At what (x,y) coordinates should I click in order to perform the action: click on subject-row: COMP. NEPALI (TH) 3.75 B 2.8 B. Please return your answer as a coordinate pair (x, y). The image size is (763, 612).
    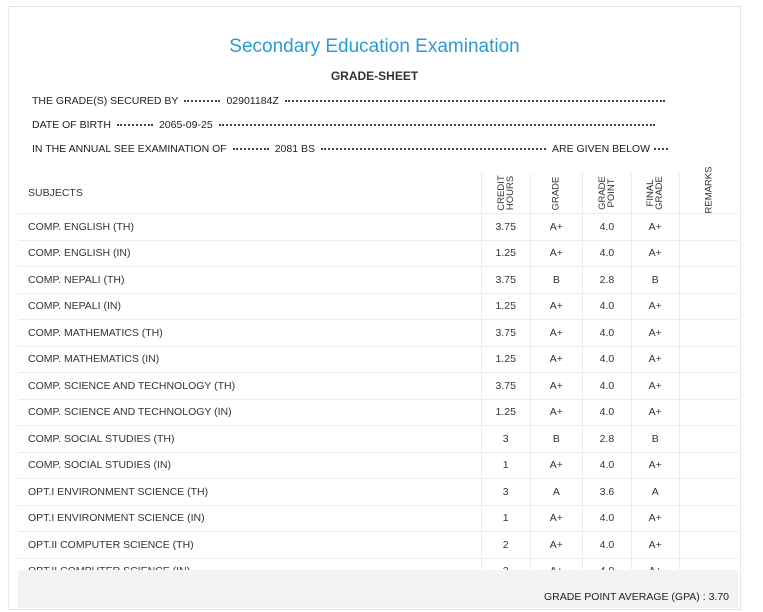
    Looking at the image, I should click on (378, 280).